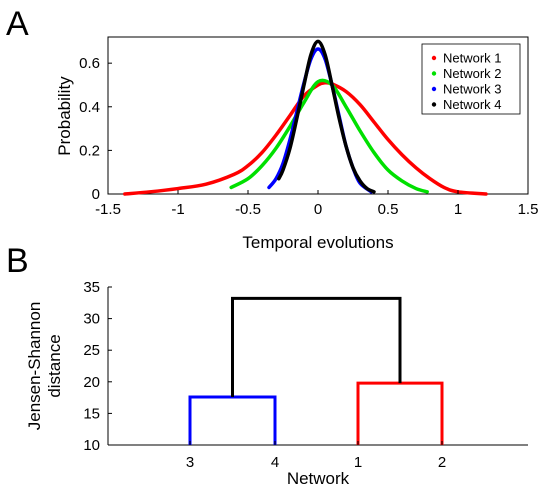 The width and height of the screenshot is (545, 491). What do you see at coordinates (317, 242) in the screenshot?
I see `x-axis-label-a: Temporal evolutions` at bounding box center [317, 242].